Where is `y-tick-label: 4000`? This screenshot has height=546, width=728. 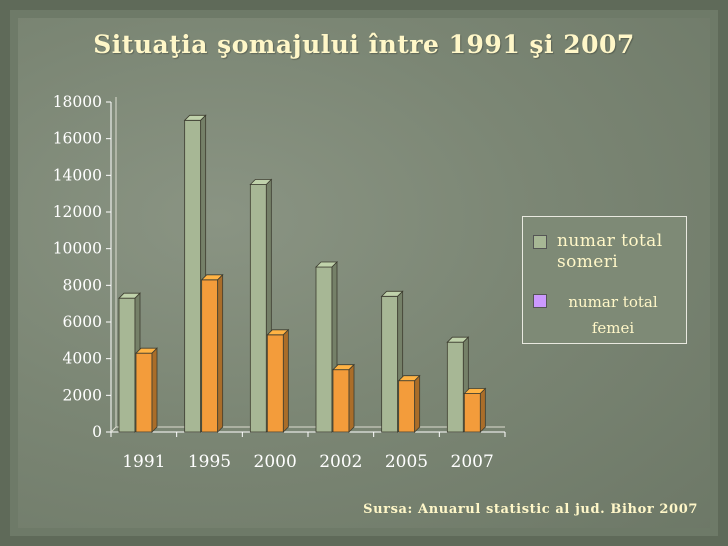
y-tick-label: 4000 is located at coordinates (82, 359).